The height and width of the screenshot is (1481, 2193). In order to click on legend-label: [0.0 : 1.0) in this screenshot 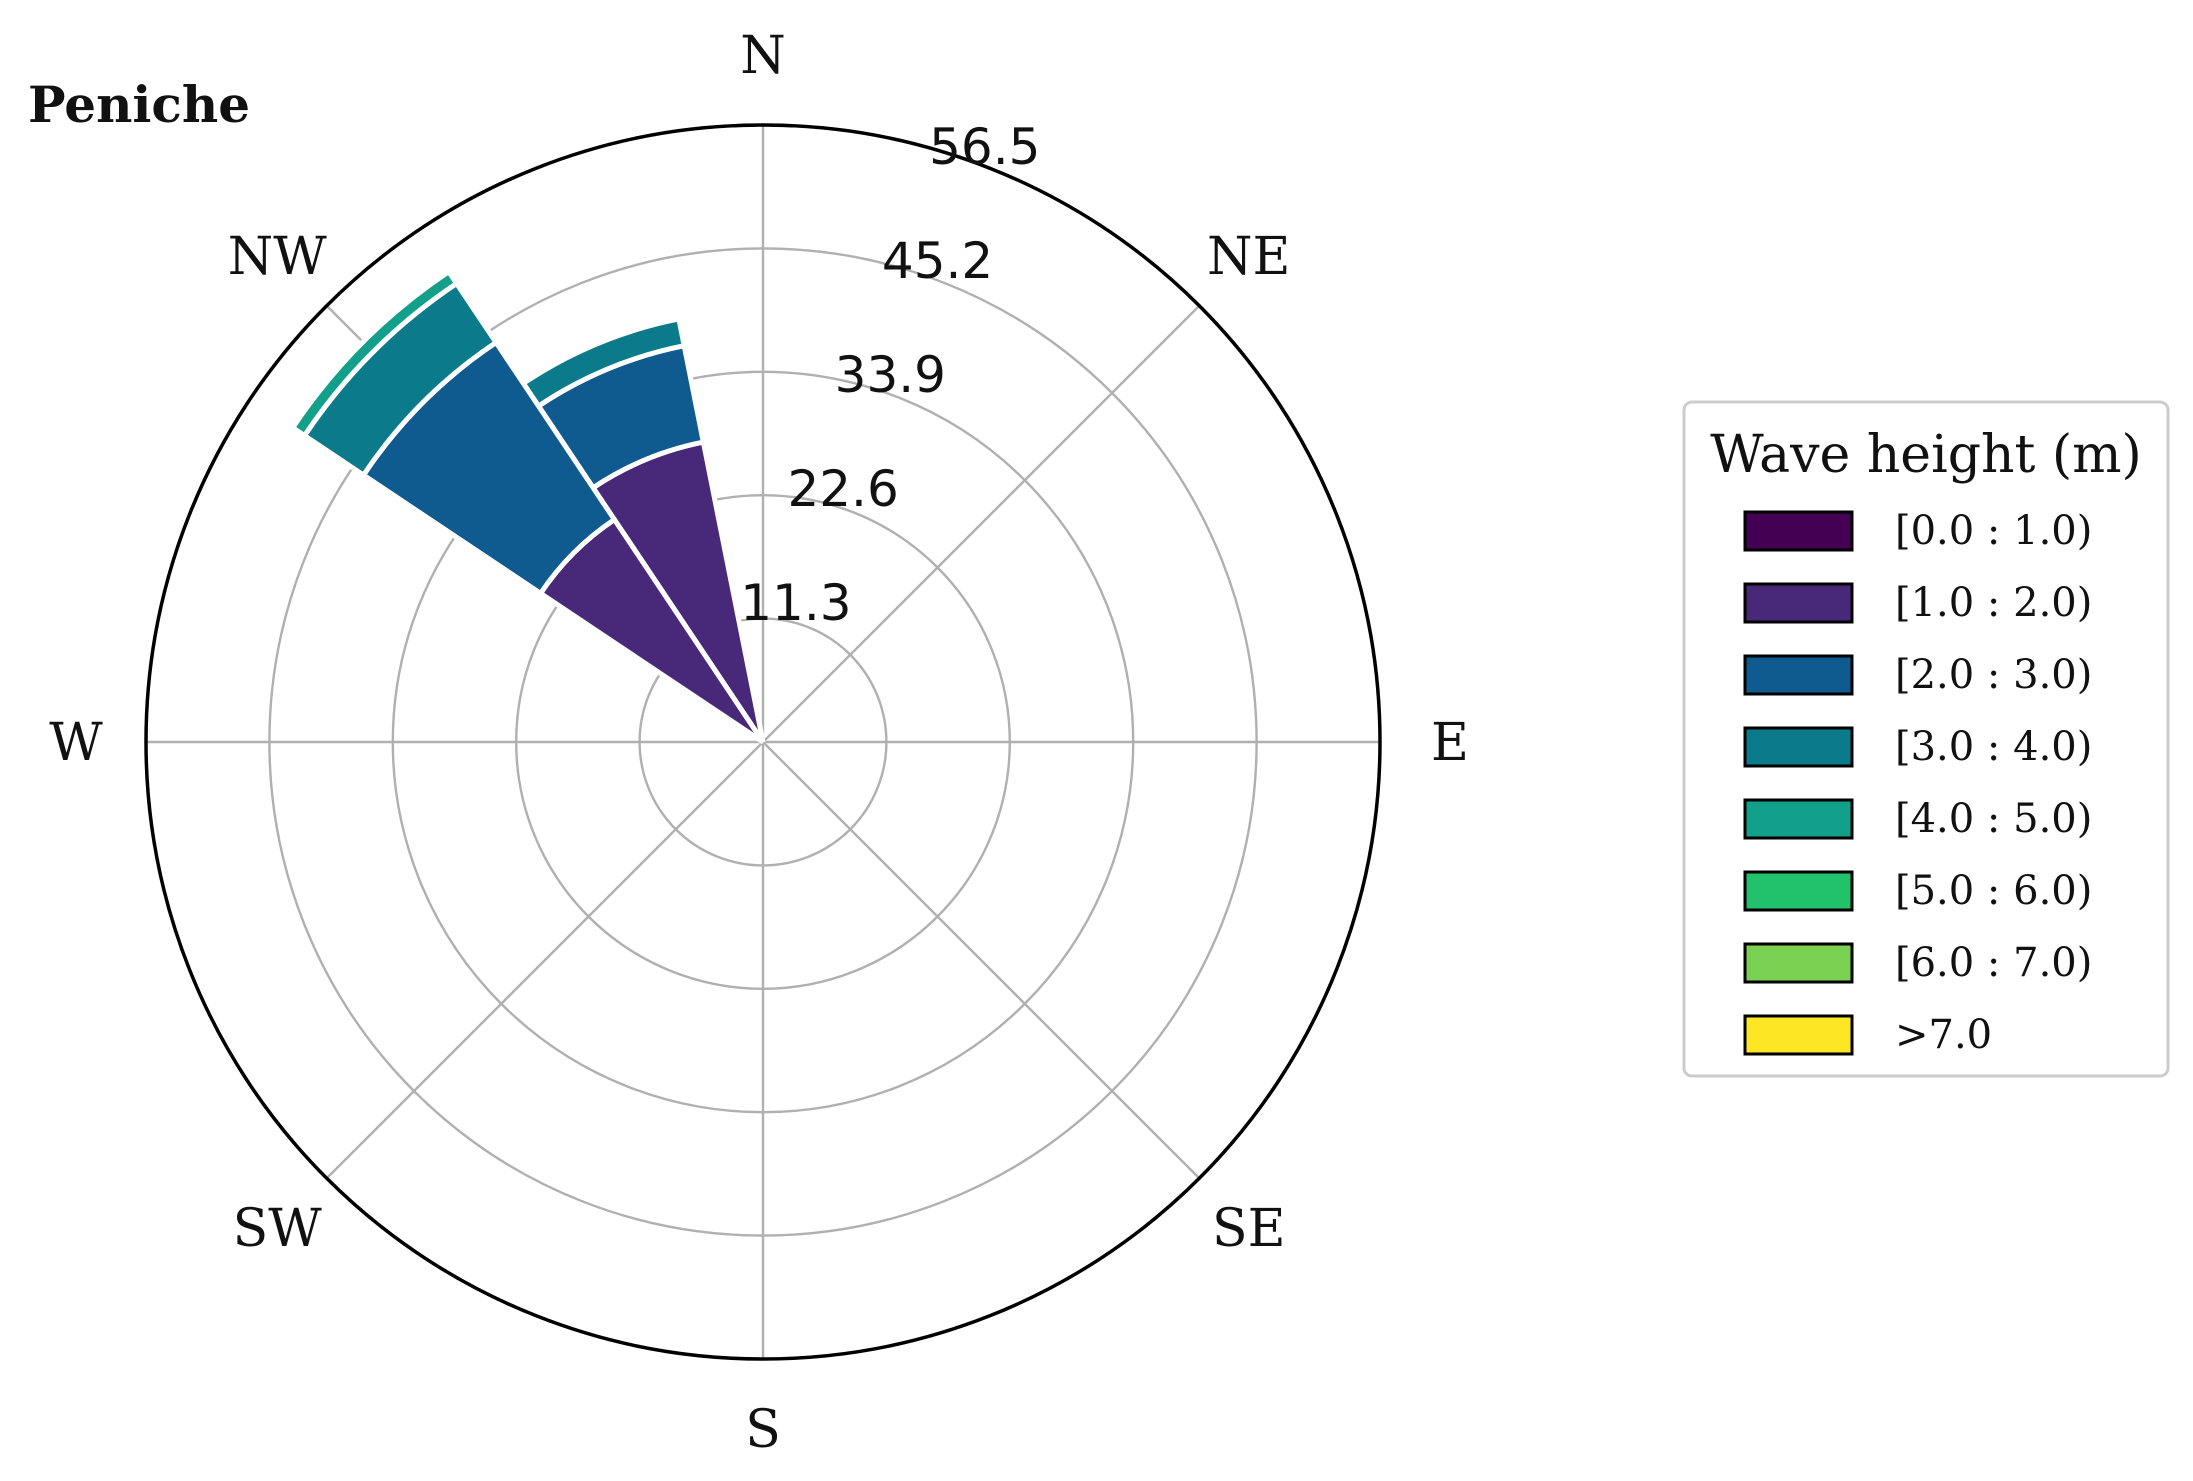, I will do `click(1993, 531)`.